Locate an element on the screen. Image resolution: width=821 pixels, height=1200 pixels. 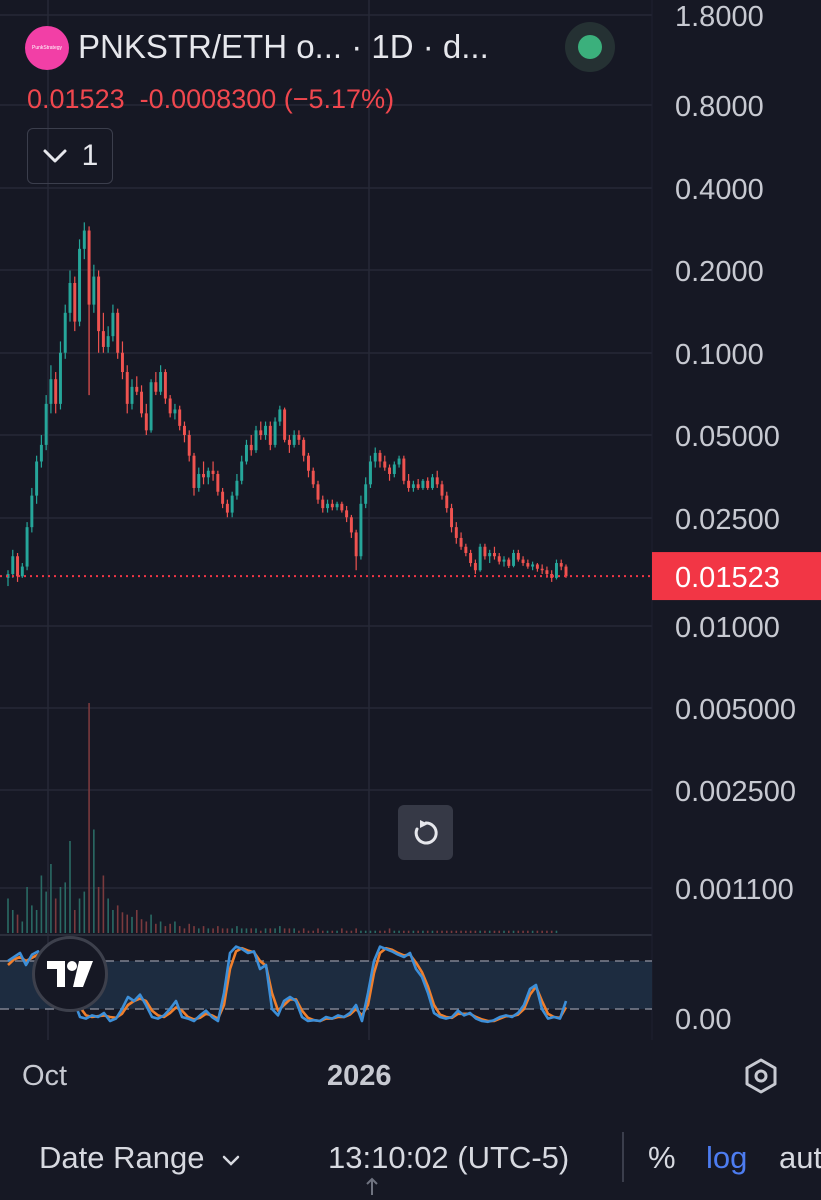
x-tick-oct: Oct is located at coordinates (45, 1076).